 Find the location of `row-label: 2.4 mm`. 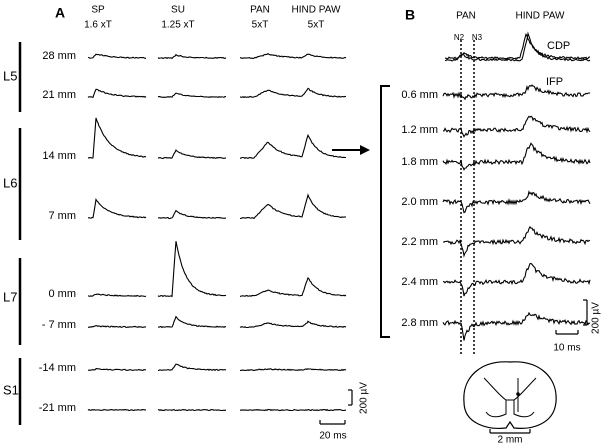

row-label: 2.4 mm is located at coordinates (419, 282).